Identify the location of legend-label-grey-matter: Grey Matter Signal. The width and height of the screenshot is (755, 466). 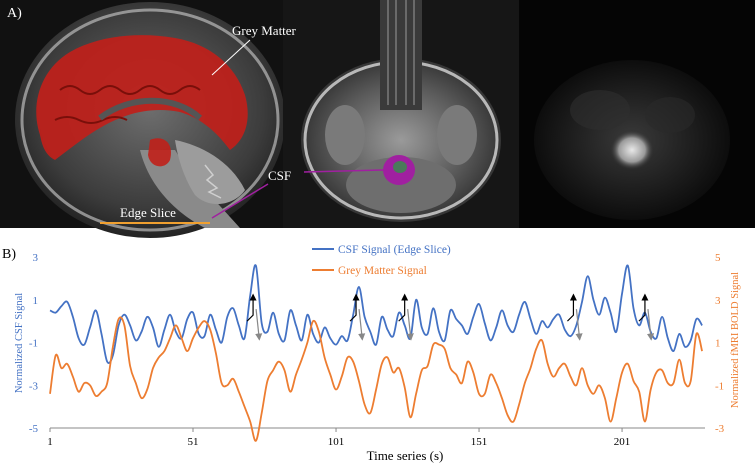
(382, 271).